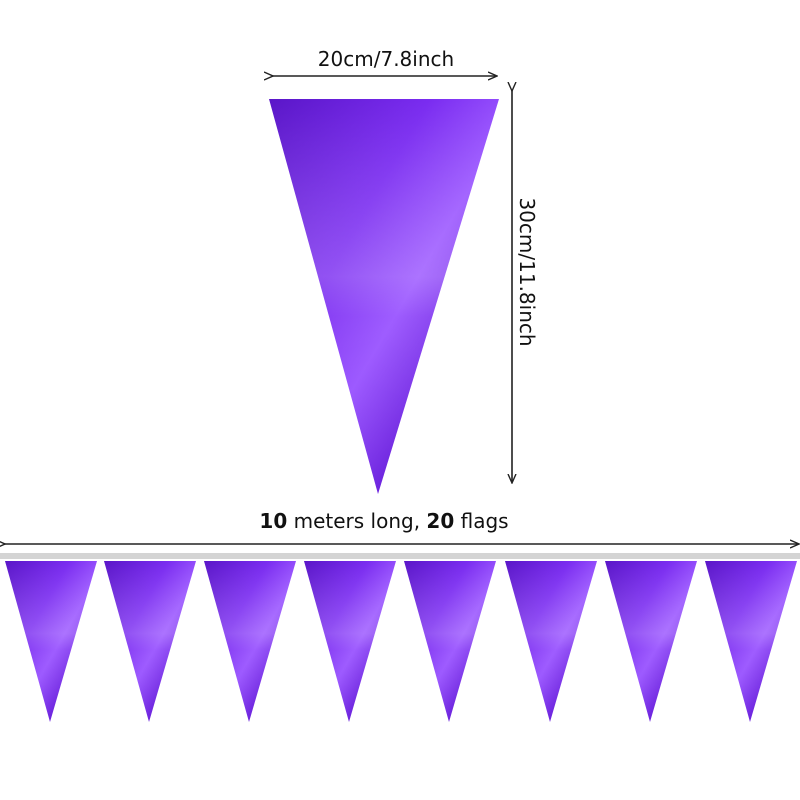 This screenshot has width=800, height=800. I want to click on width-label: 20cm/7.8inch, so click(386, 59).